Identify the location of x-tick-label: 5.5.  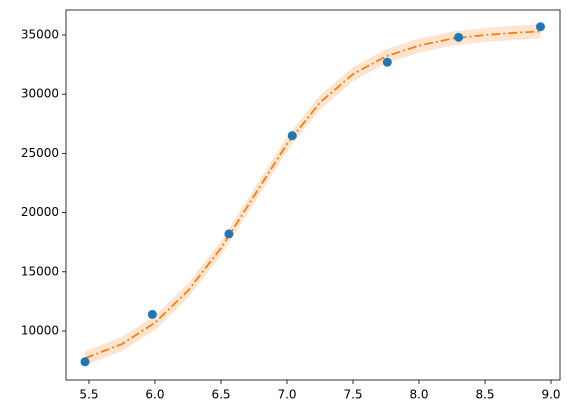
(88, 395).